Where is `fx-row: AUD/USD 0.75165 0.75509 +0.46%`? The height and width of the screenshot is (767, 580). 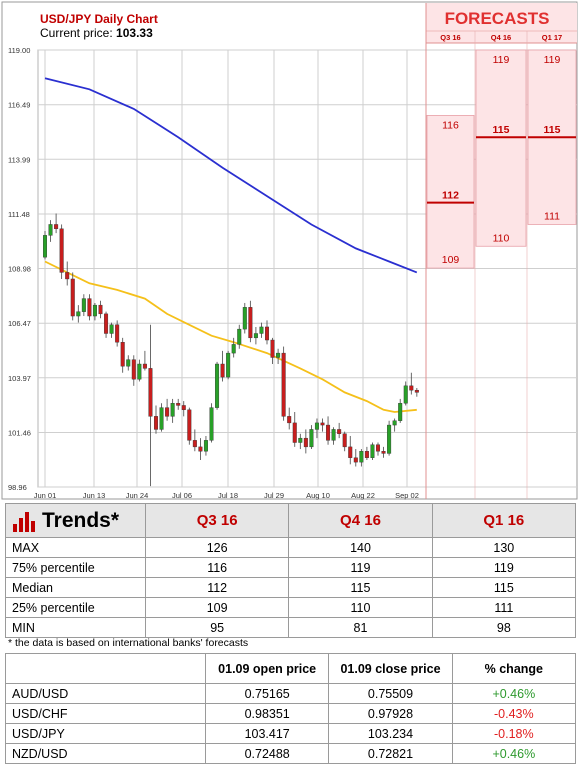 fx-row: AUD/USD 0.75165 0.75509 +0.46% is located at coordinates (291, 693).